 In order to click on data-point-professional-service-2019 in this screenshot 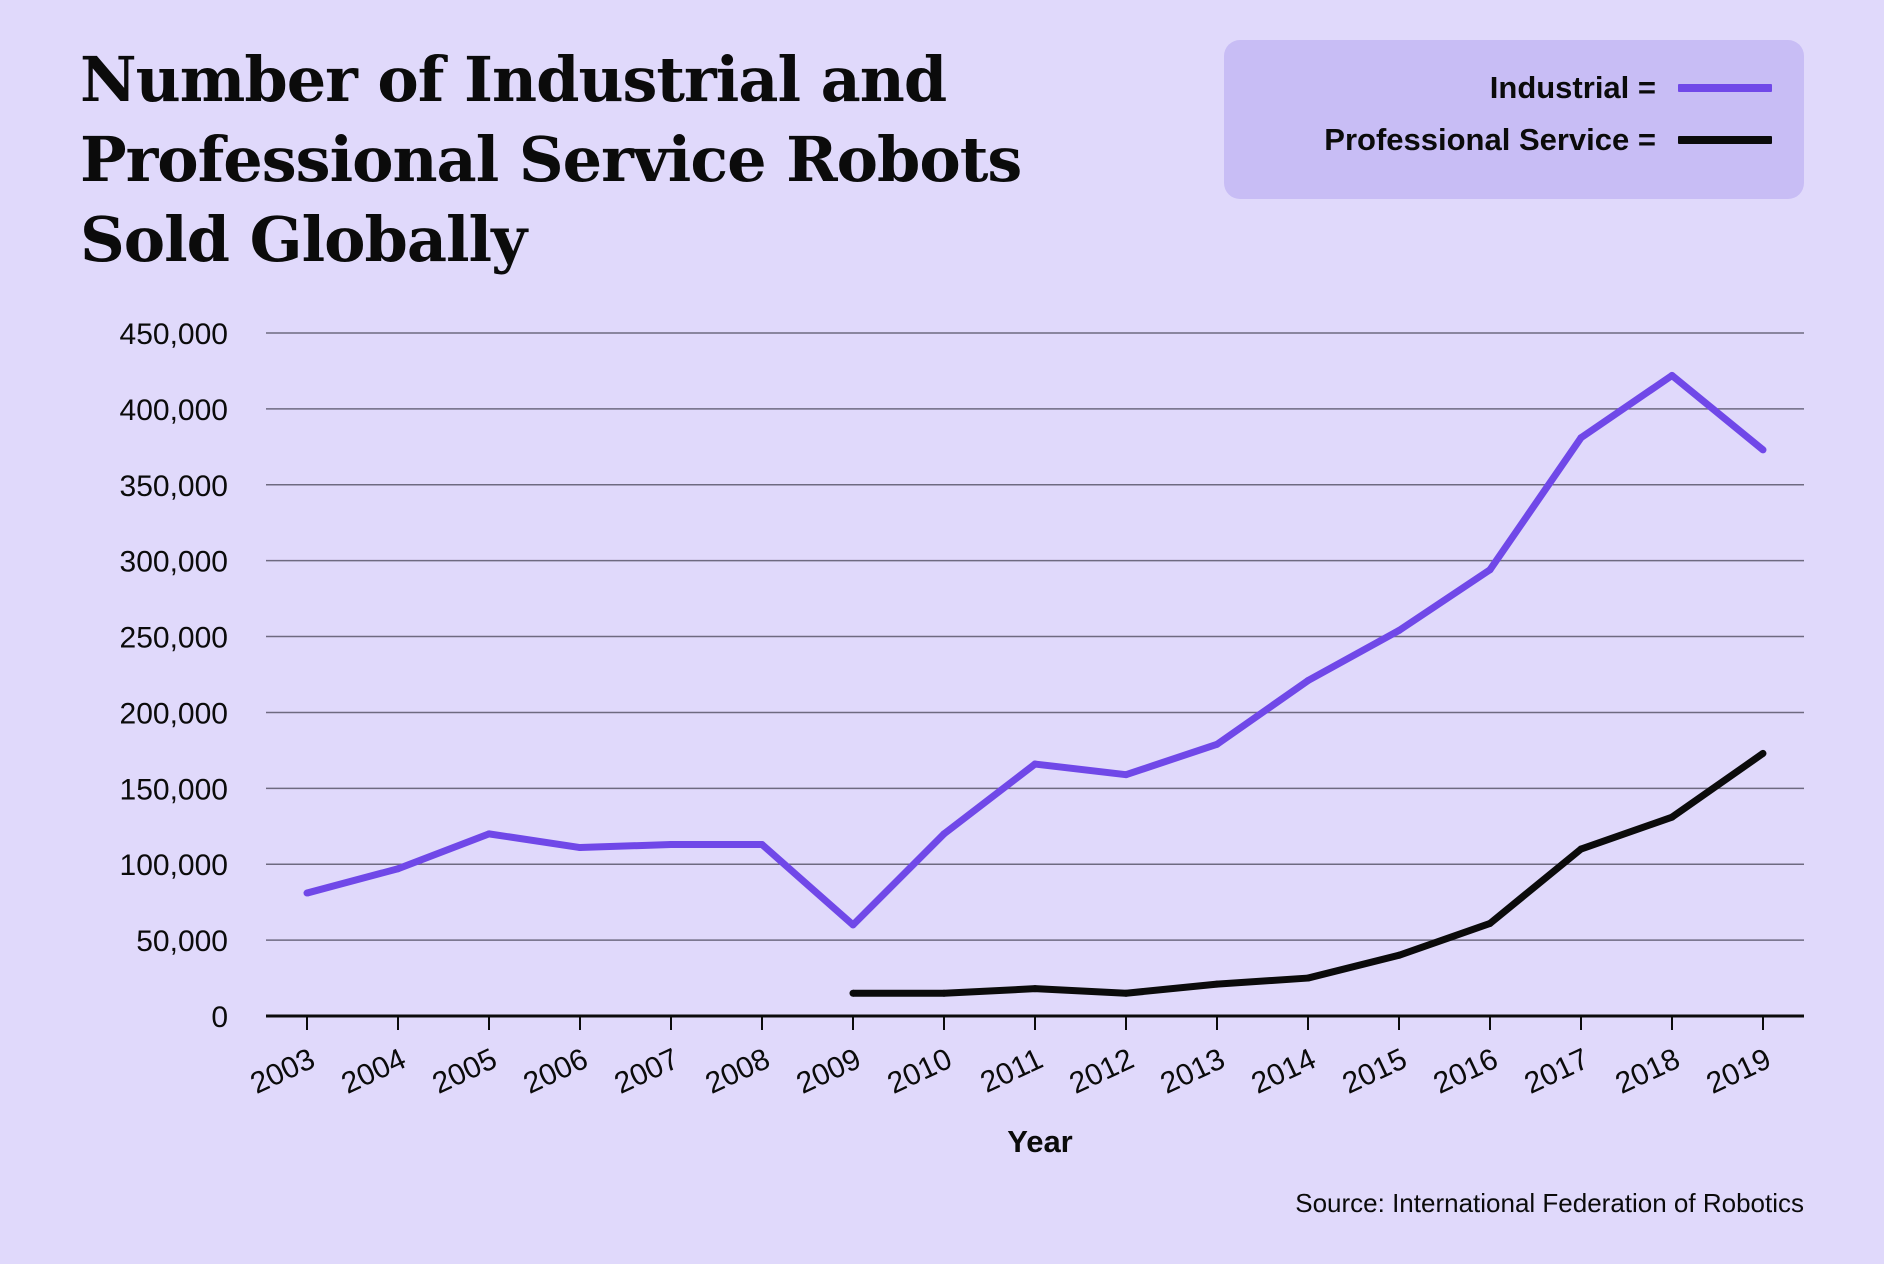, I will do `click(1763, 753)`.